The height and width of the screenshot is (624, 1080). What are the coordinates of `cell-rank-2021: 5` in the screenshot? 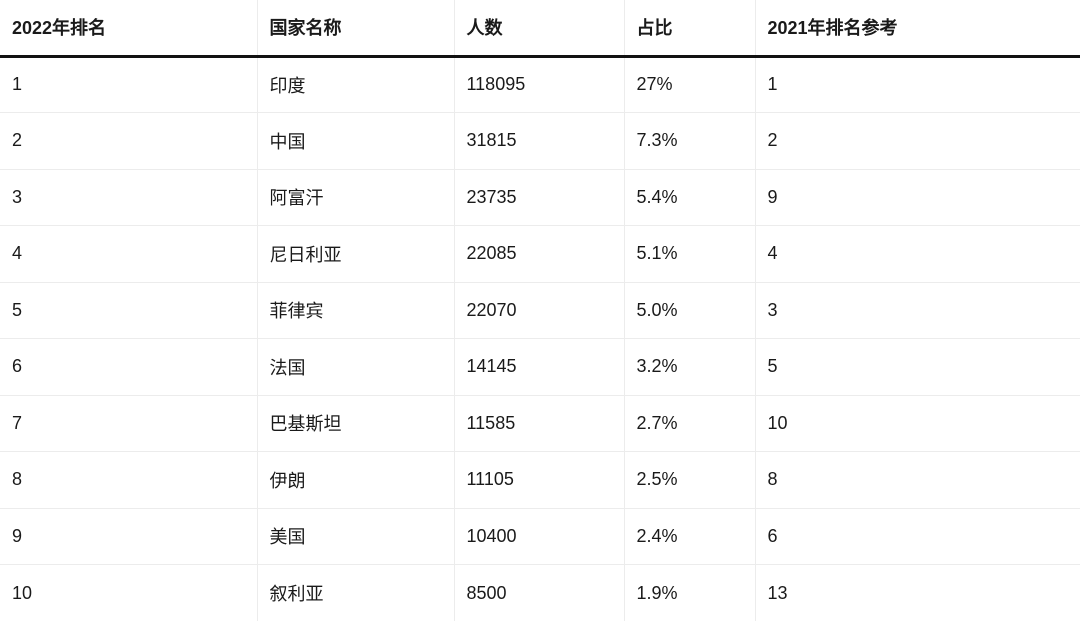 It's located at (917, 367).